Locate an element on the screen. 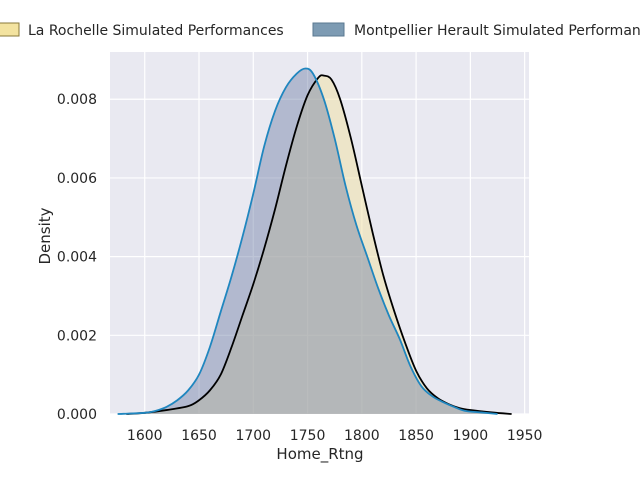  legend-label-la-rochelle: La Rochelle Simulated Performances is located at coordinates (156, 31).